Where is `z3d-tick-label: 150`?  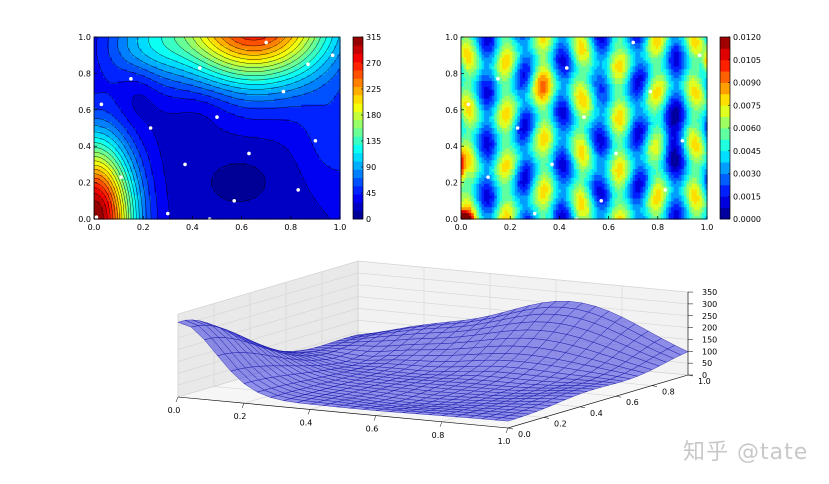 z3d-tick-label: 150 is located at coordinates (709, 339).